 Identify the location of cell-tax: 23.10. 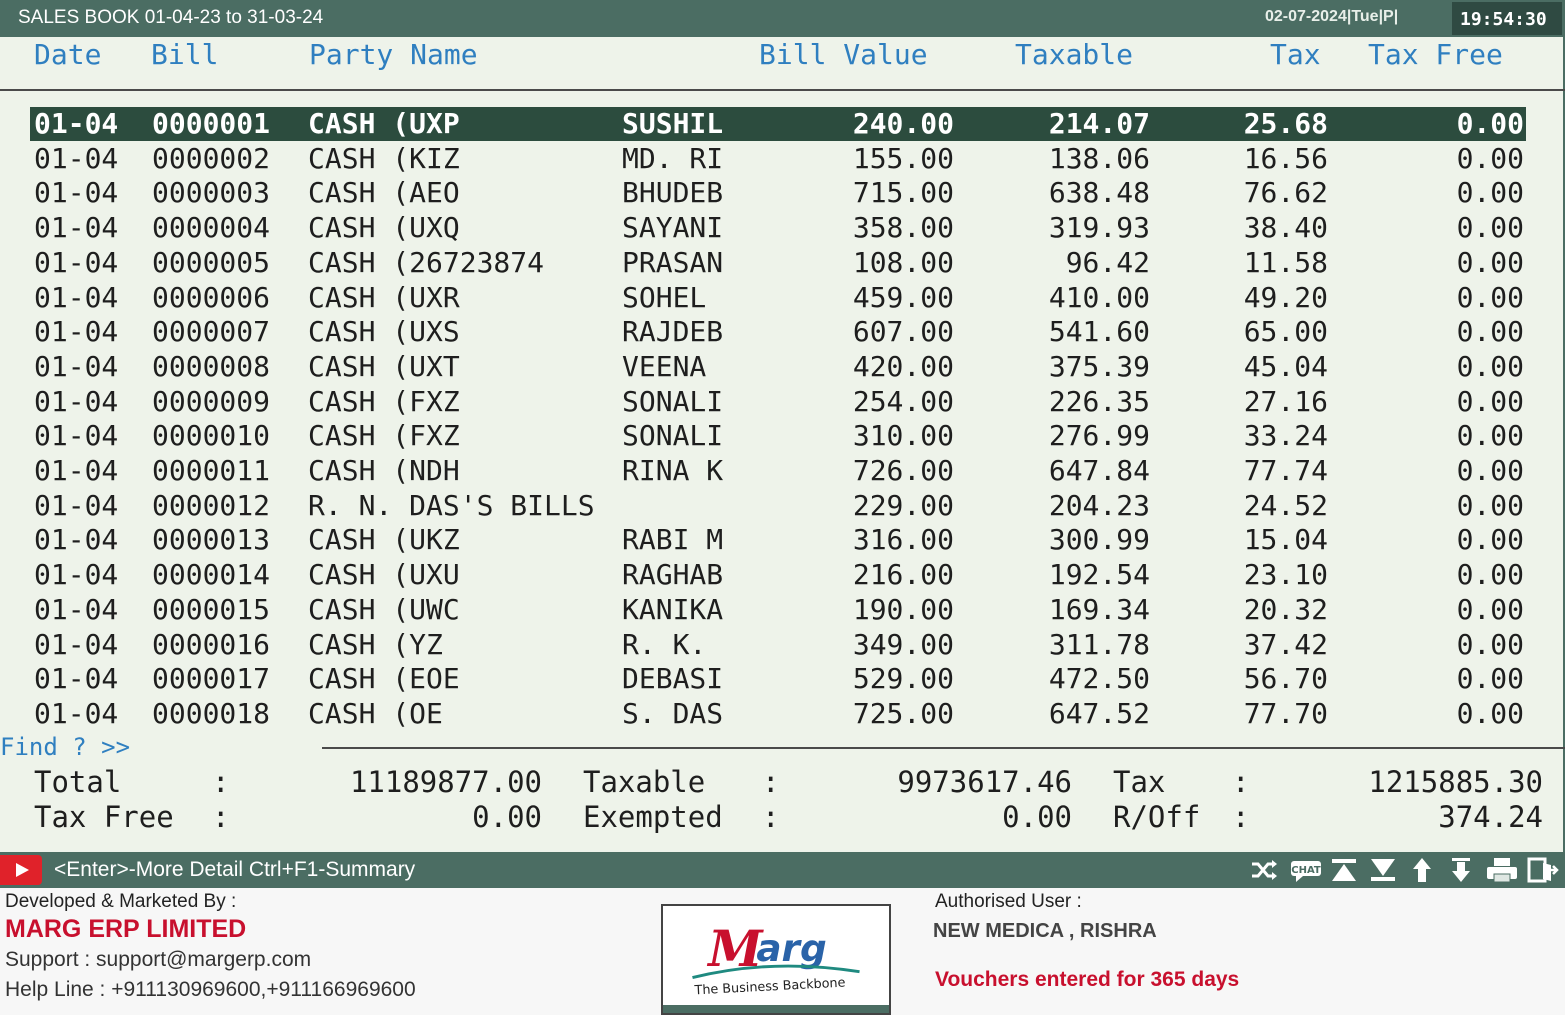
(1285, 575).